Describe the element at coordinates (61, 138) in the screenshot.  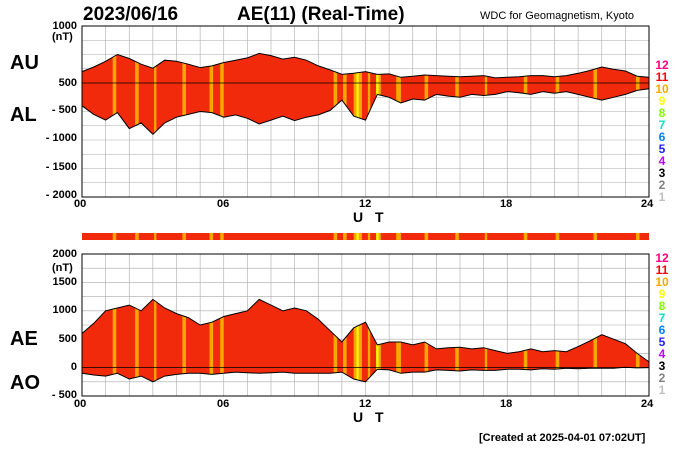
I see `y-tick-label: - 1000` at that location.